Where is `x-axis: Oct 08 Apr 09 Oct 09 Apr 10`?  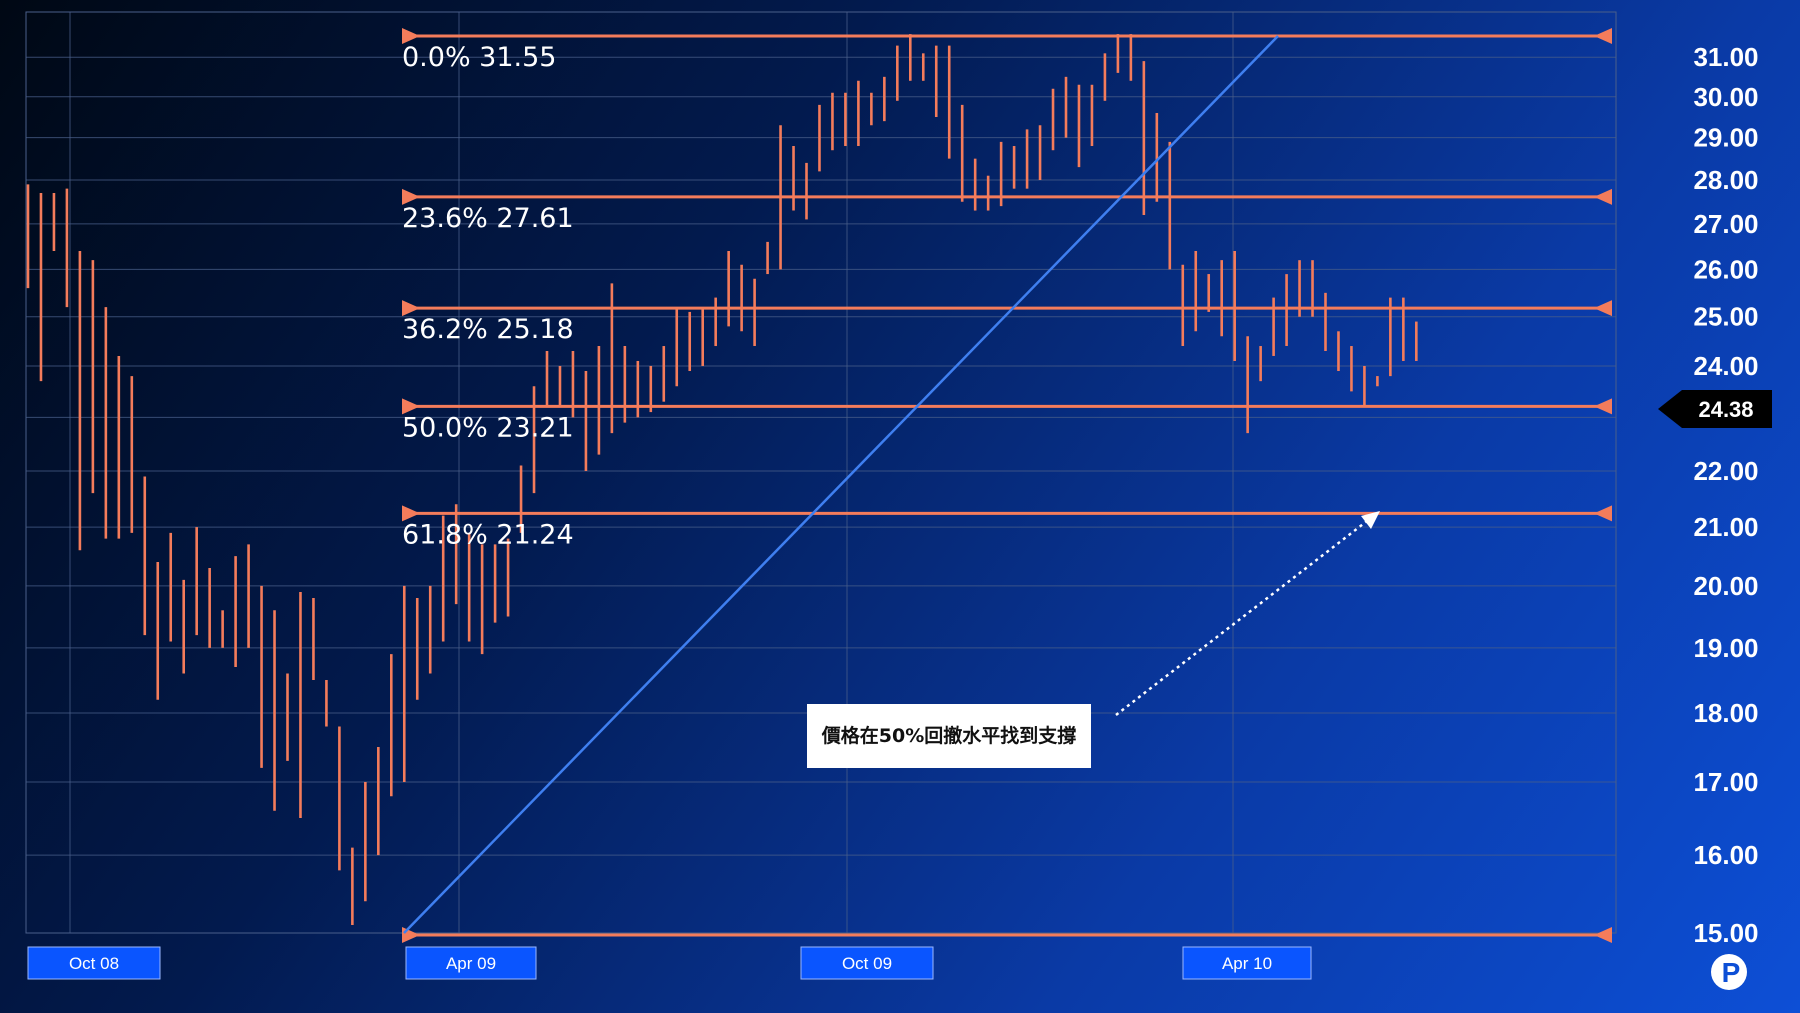 x-axis: Oct 08 Apr 09 Oct 09 Apr 10 is located at coordinates (669, 963).